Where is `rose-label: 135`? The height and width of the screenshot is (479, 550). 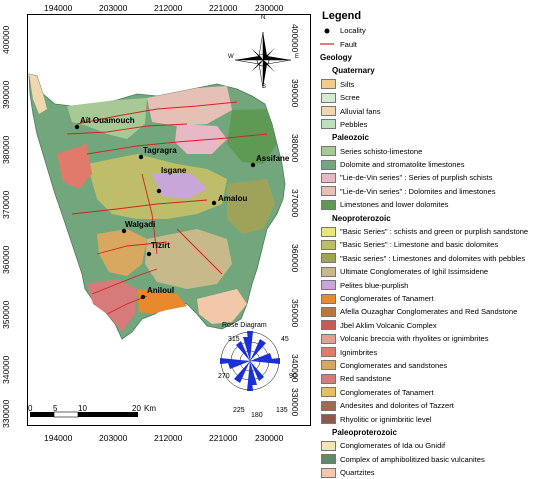 rose-label: 135 is located at coordinates (282, 410).